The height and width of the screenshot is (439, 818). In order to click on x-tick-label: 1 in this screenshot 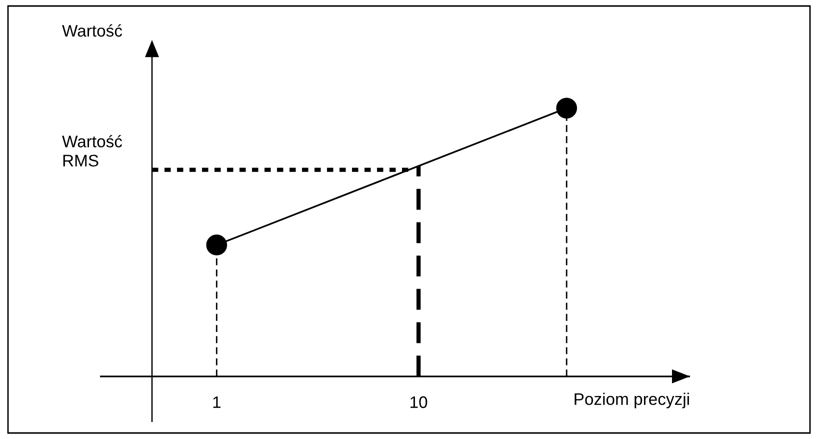, I will do `click(216, 402)`.